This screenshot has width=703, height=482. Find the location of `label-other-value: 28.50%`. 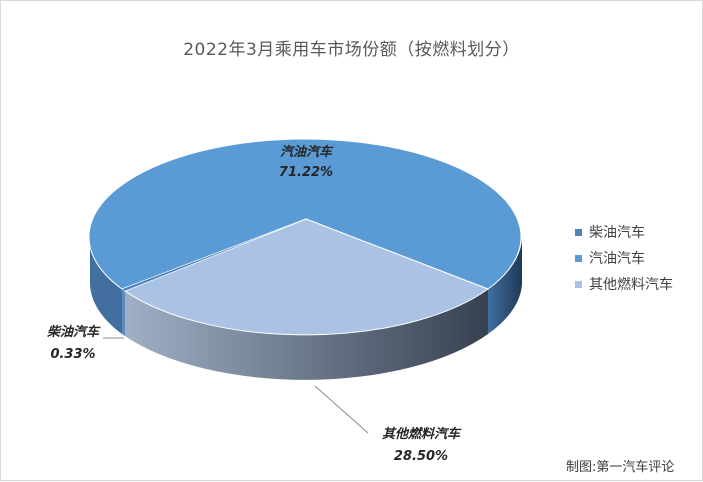

label-other-value: 28.50% is located at coordinates (421, 456).